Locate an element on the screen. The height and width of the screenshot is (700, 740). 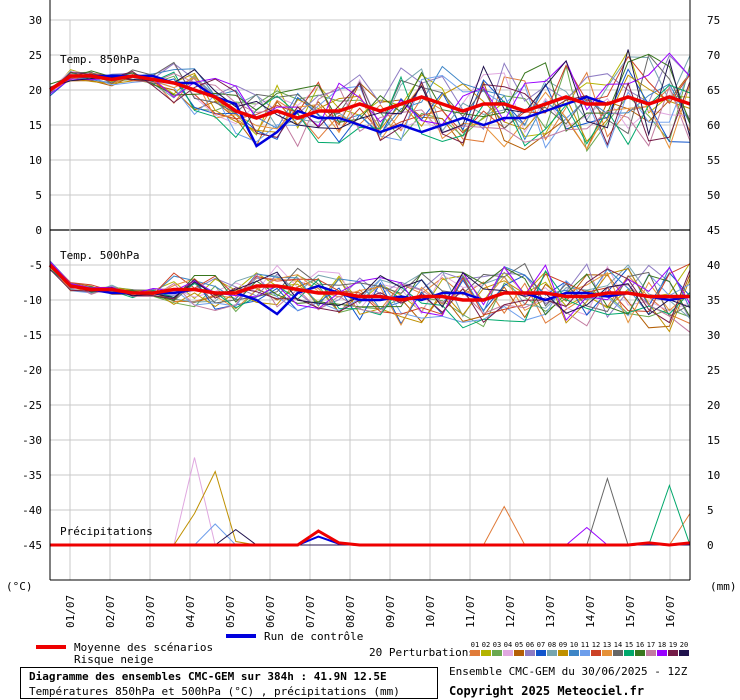
right-unit-label: (mm) is located at coordinates (723, 586).